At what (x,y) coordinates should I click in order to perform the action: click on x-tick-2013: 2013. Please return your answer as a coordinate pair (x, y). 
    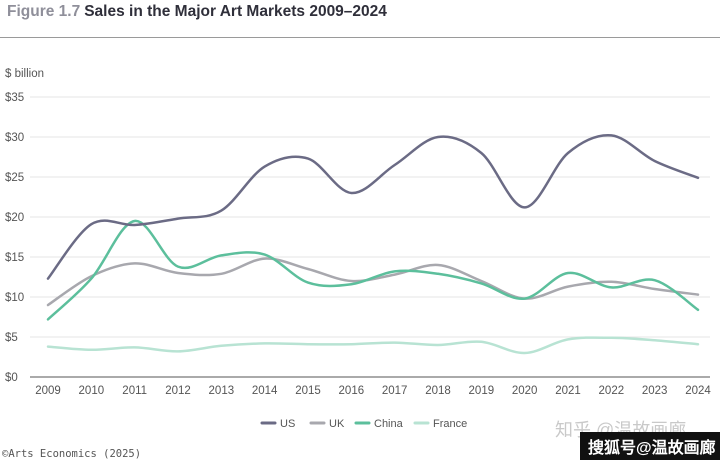
    Looking at the image, I should click on (222, 391).